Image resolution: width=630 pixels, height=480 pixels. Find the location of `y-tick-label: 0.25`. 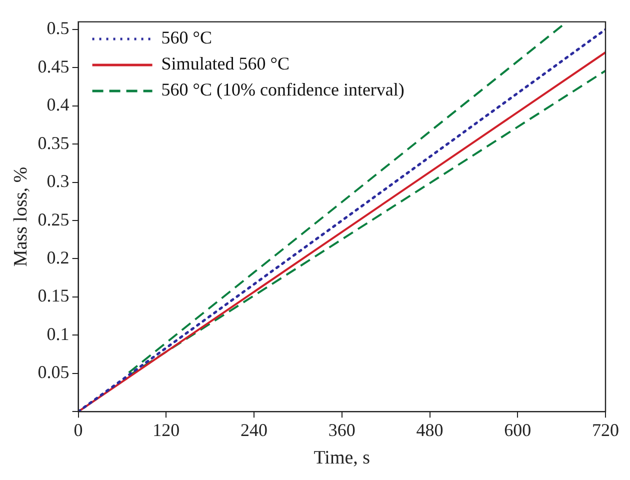

y-tick-label: 0.25 is located at coordinates (54, 219).